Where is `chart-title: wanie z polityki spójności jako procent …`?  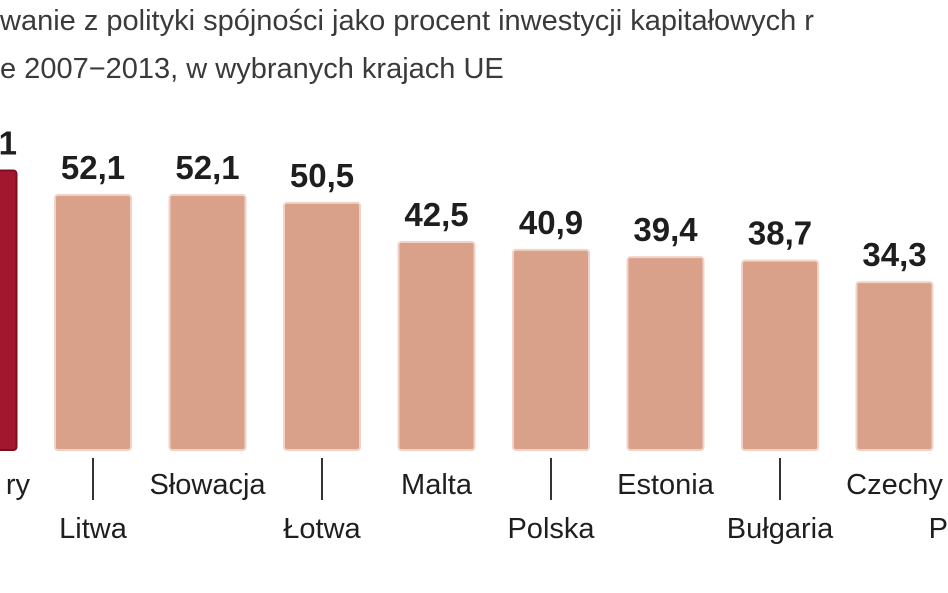
chart-title: wanie z polityki spójności jako procent … is located at coordinates (407, 21).